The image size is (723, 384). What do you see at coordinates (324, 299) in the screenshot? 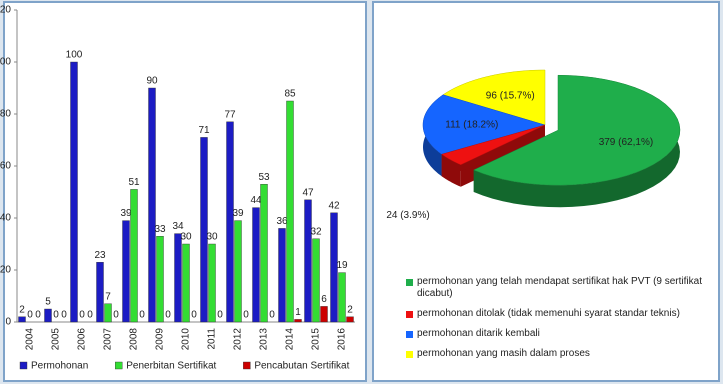
I see `value-label: 6` at bounding box center [324, 299].